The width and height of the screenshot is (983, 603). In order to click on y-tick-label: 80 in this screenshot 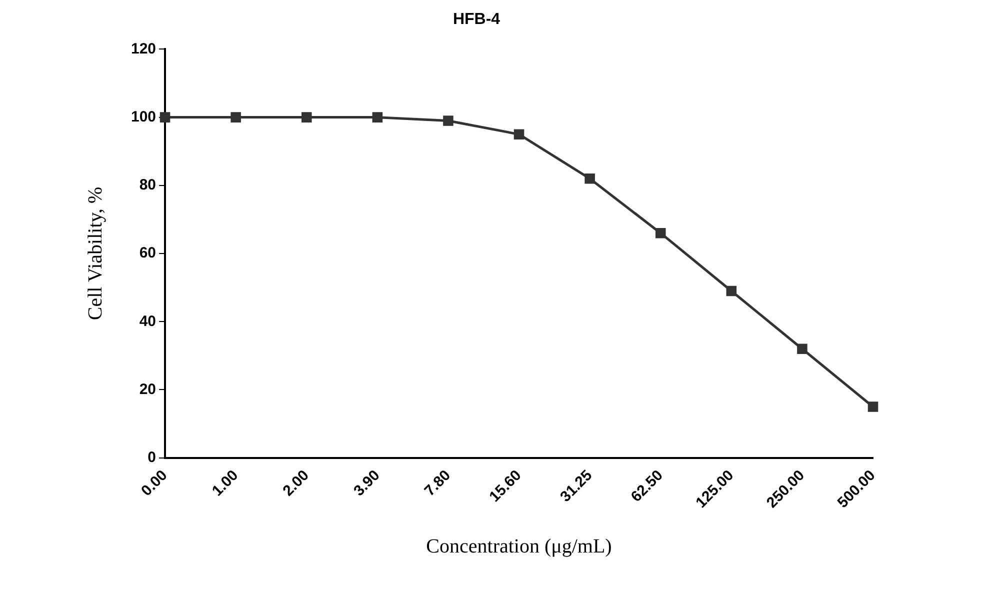, I will do `click(147, 185)`.